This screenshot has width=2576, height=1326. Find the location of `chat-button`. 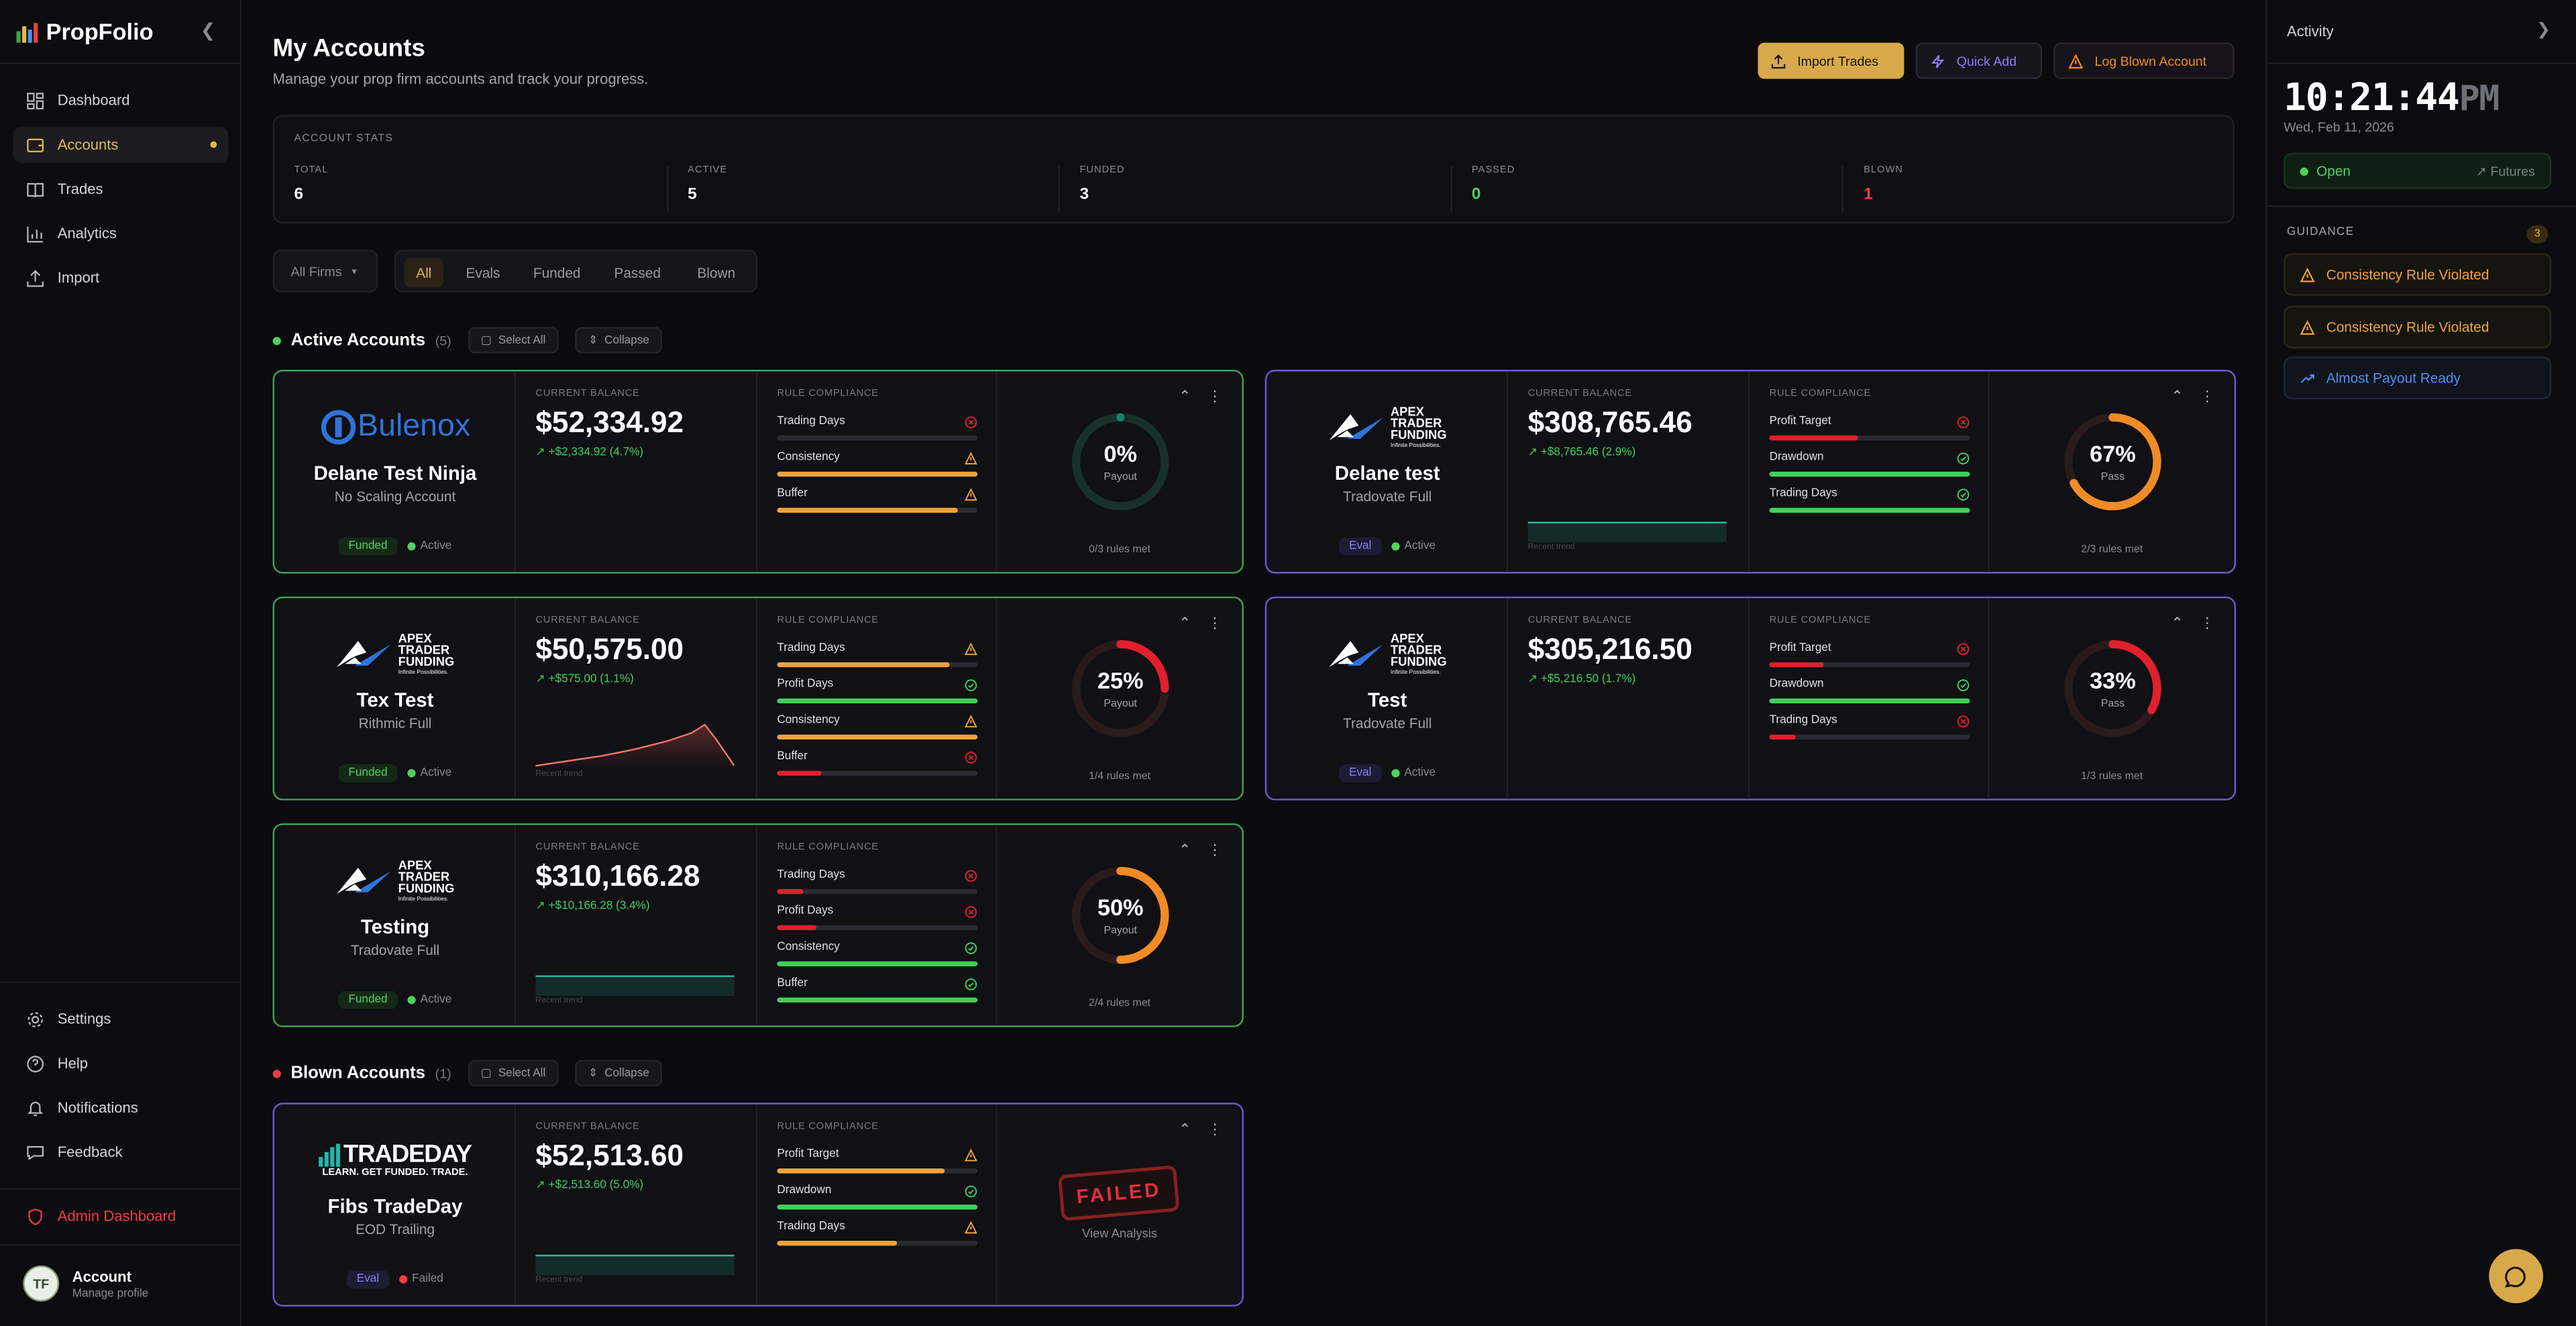

chat-button is located at coordinates (2516, 1276).